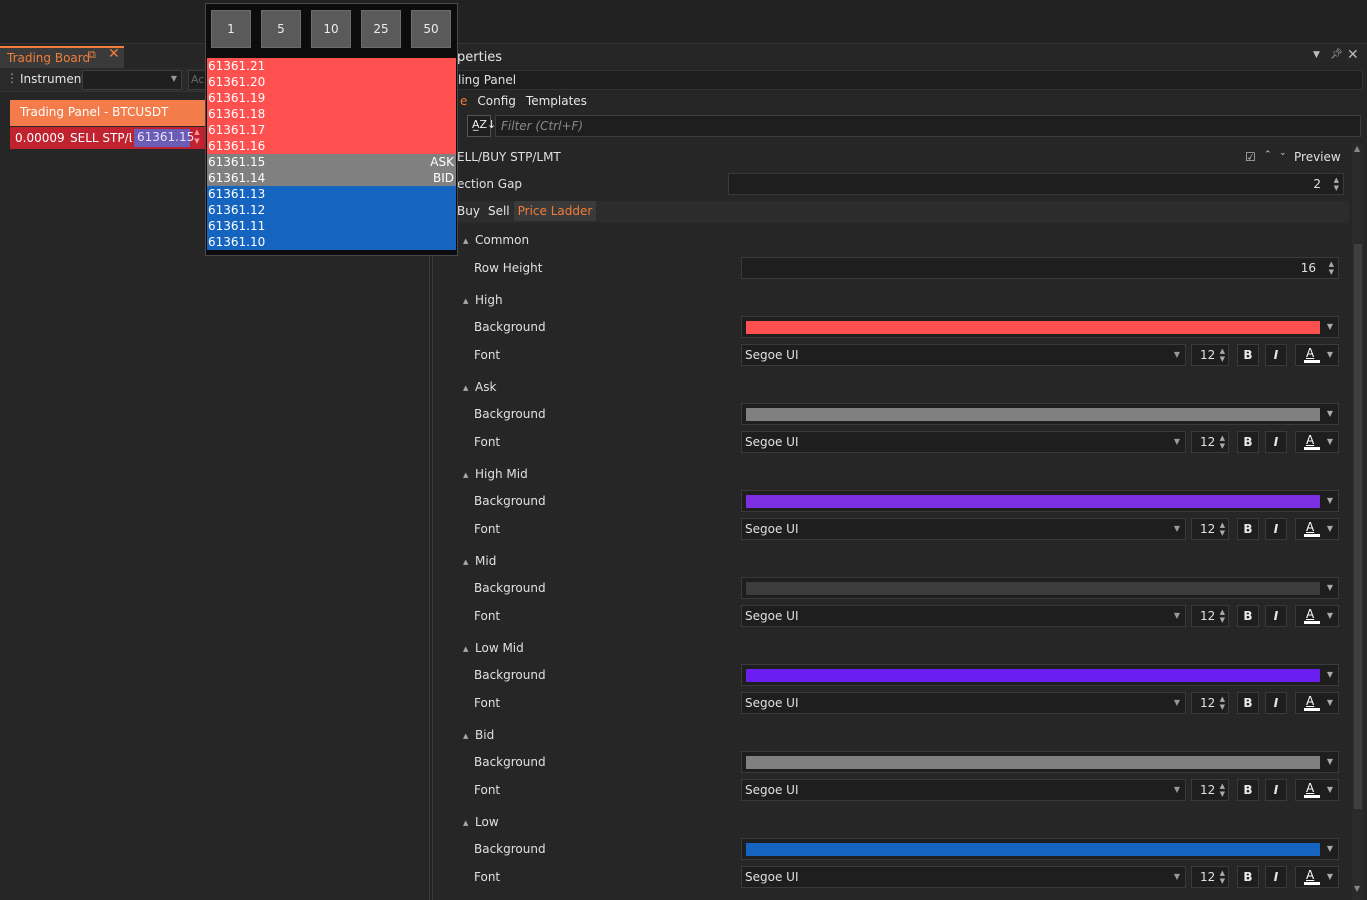  What do you see at coordinates (1040, 268) in the screenshot?
I see `row-height-input: 16 ▲ ▼` at bounding box center [1040, 268].